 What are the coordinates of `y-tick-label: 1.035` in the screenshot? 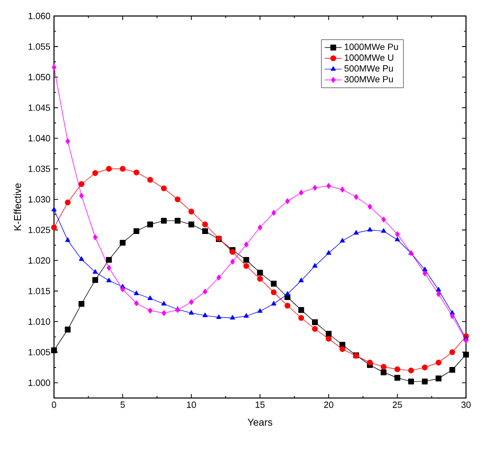 It's located at (39, 169).